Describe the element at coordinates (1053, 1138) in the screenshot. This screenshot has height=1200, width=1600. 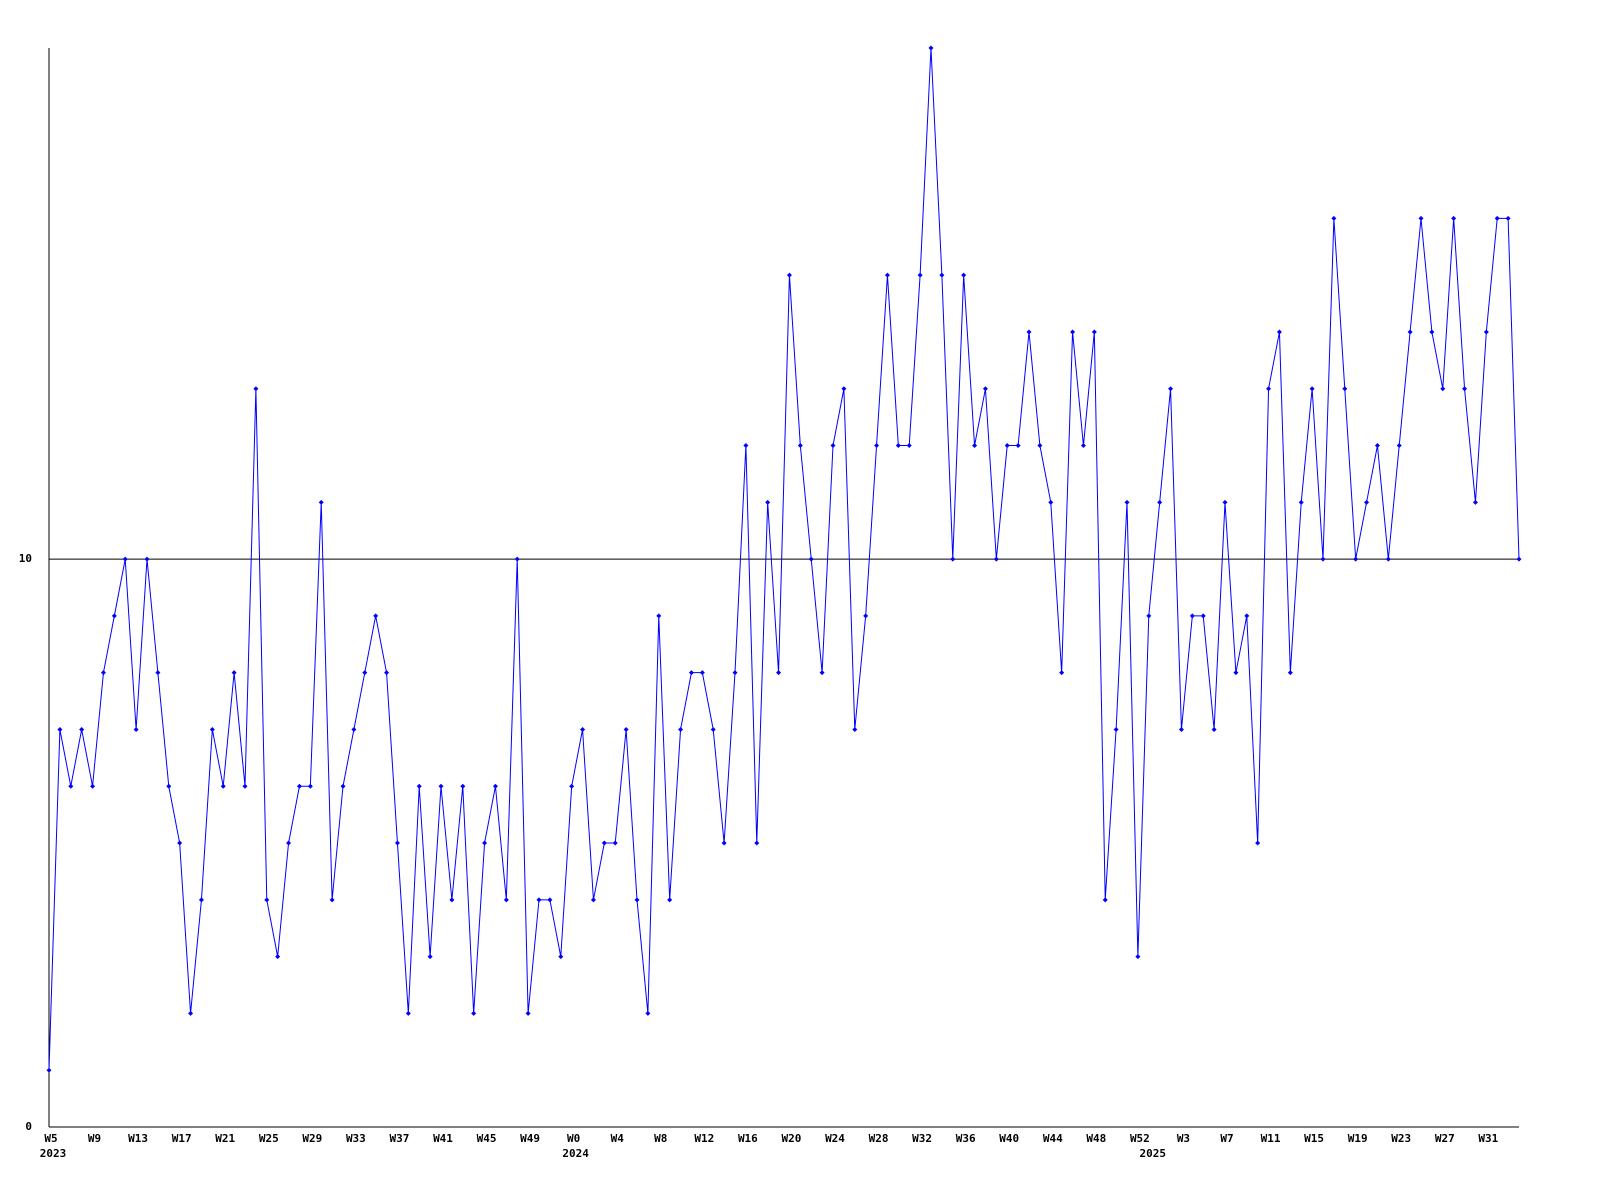
I see `x-tick-label: W44` at that location.